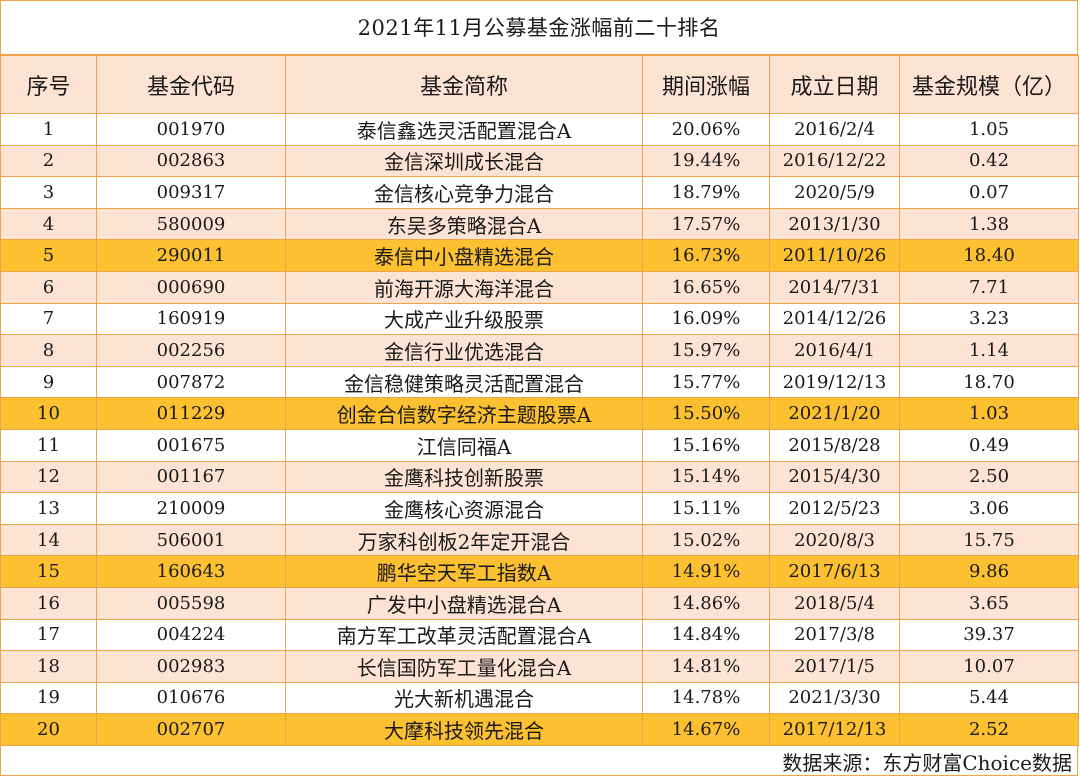 This screenshot has width=1080, height=778. Describe the element at coordinates (48, 508) in the screenshot. I see `row-no-cell: 13` at that location.